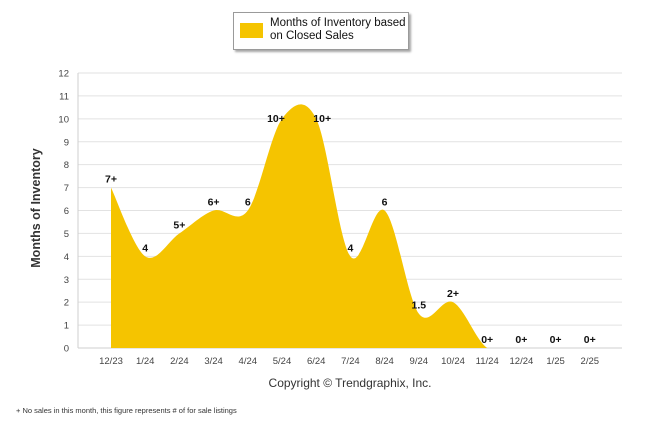 This screenshot has height=434, width=646. Describe the element at coordinates (66, 326) in the screenshot. I see `y-tick-label: 1` at that location.